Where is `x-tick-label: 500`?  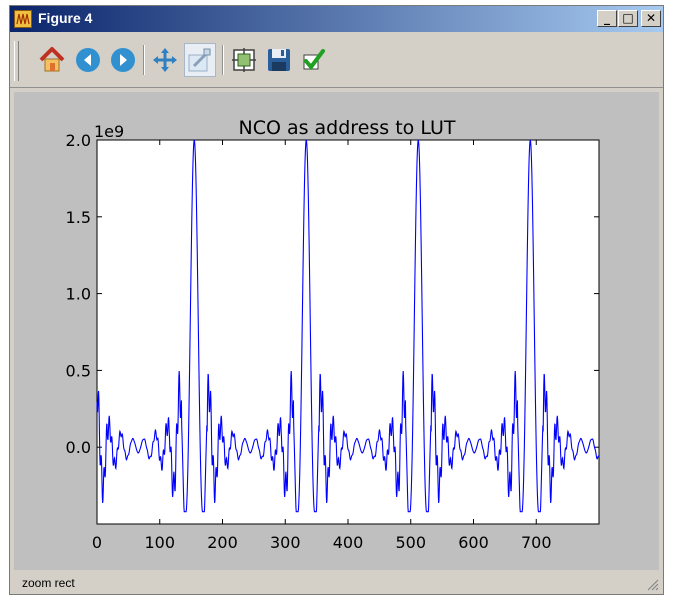 x-tick-label: 500 is located at coordinates (410, 542).